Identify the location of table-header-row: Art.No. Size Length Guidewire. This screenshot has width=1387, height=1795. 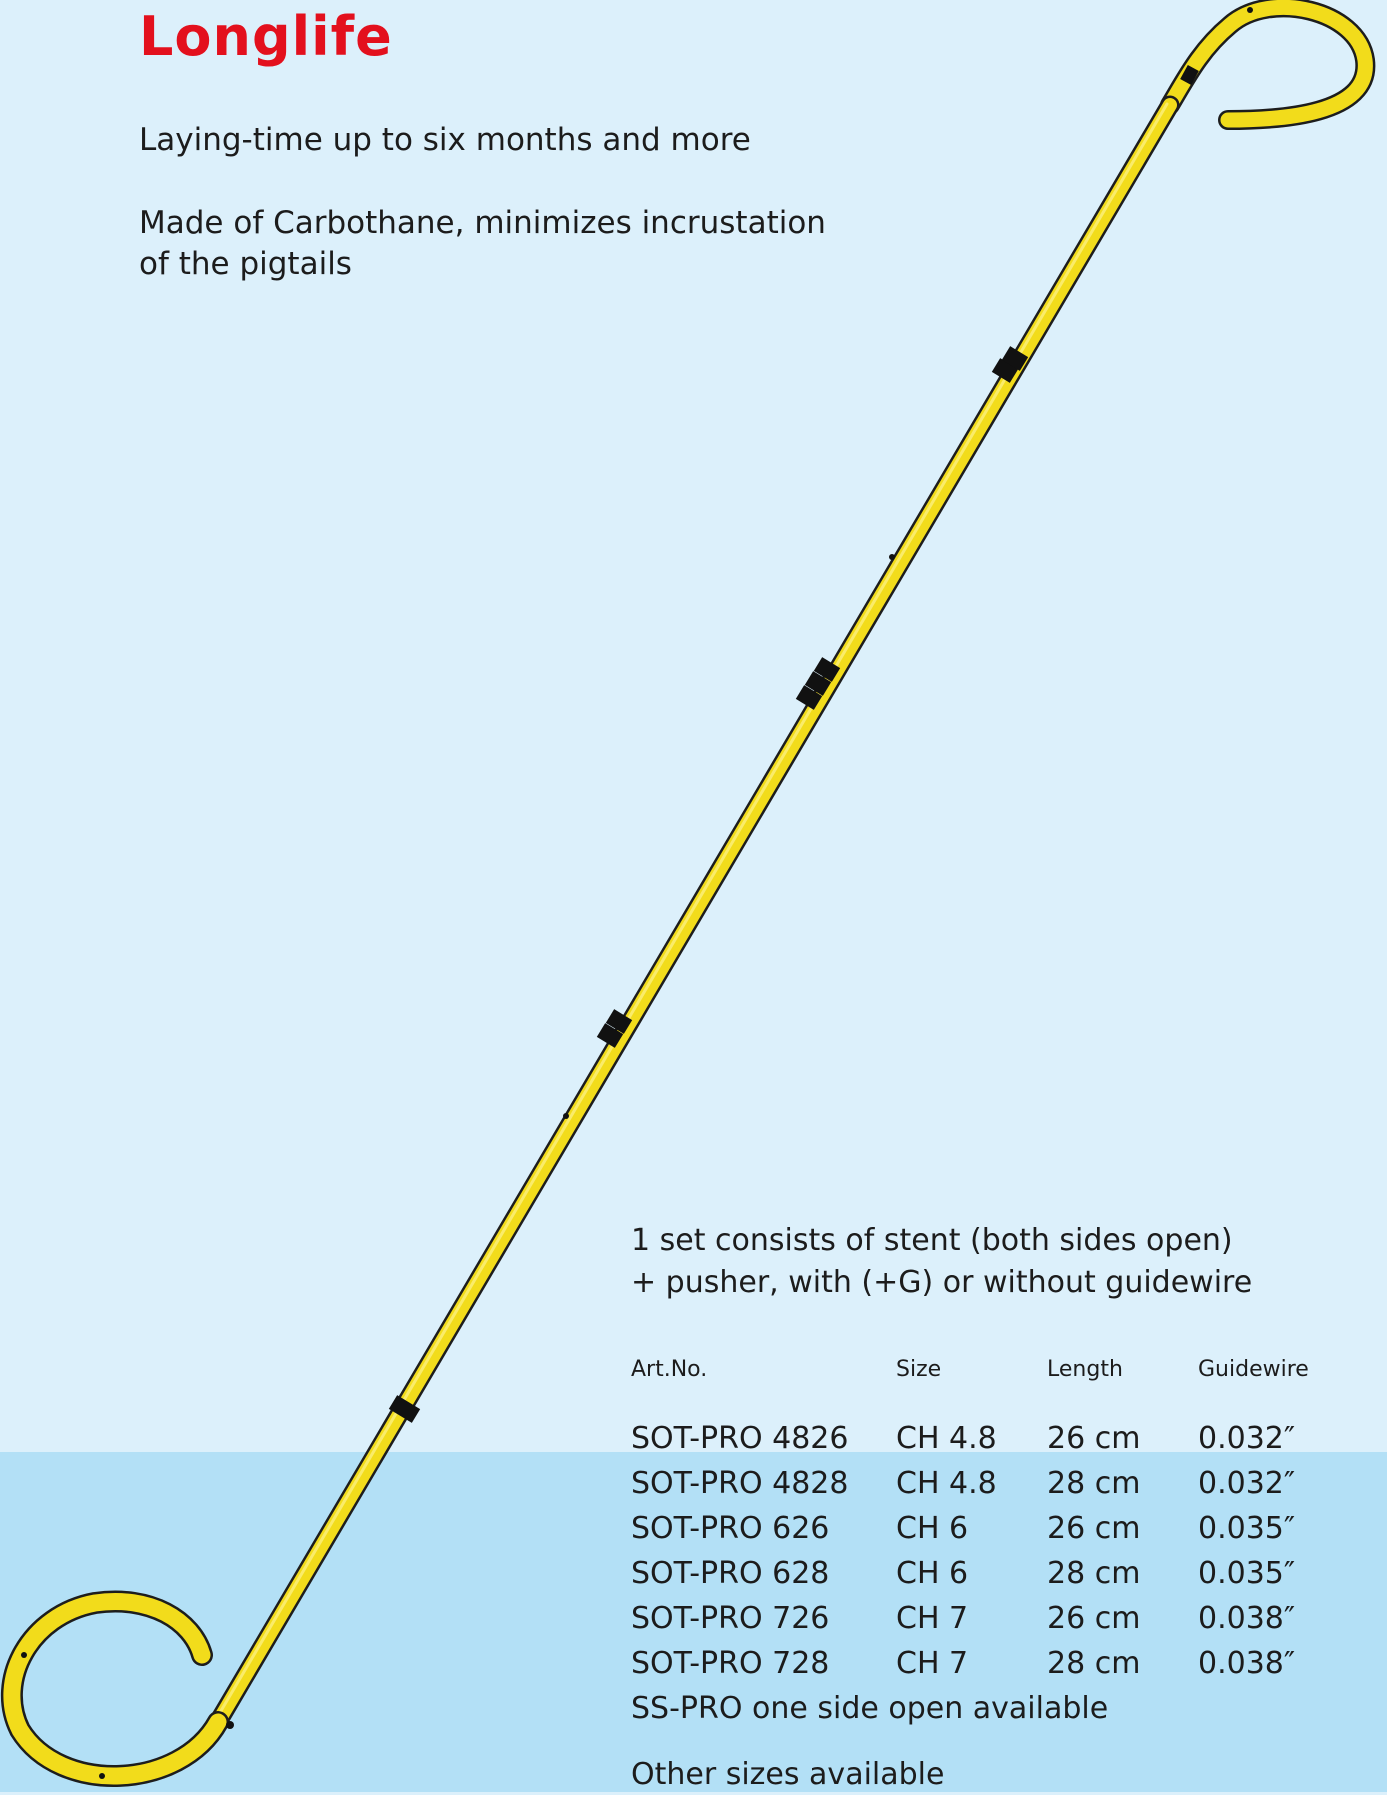
(981, 1382).